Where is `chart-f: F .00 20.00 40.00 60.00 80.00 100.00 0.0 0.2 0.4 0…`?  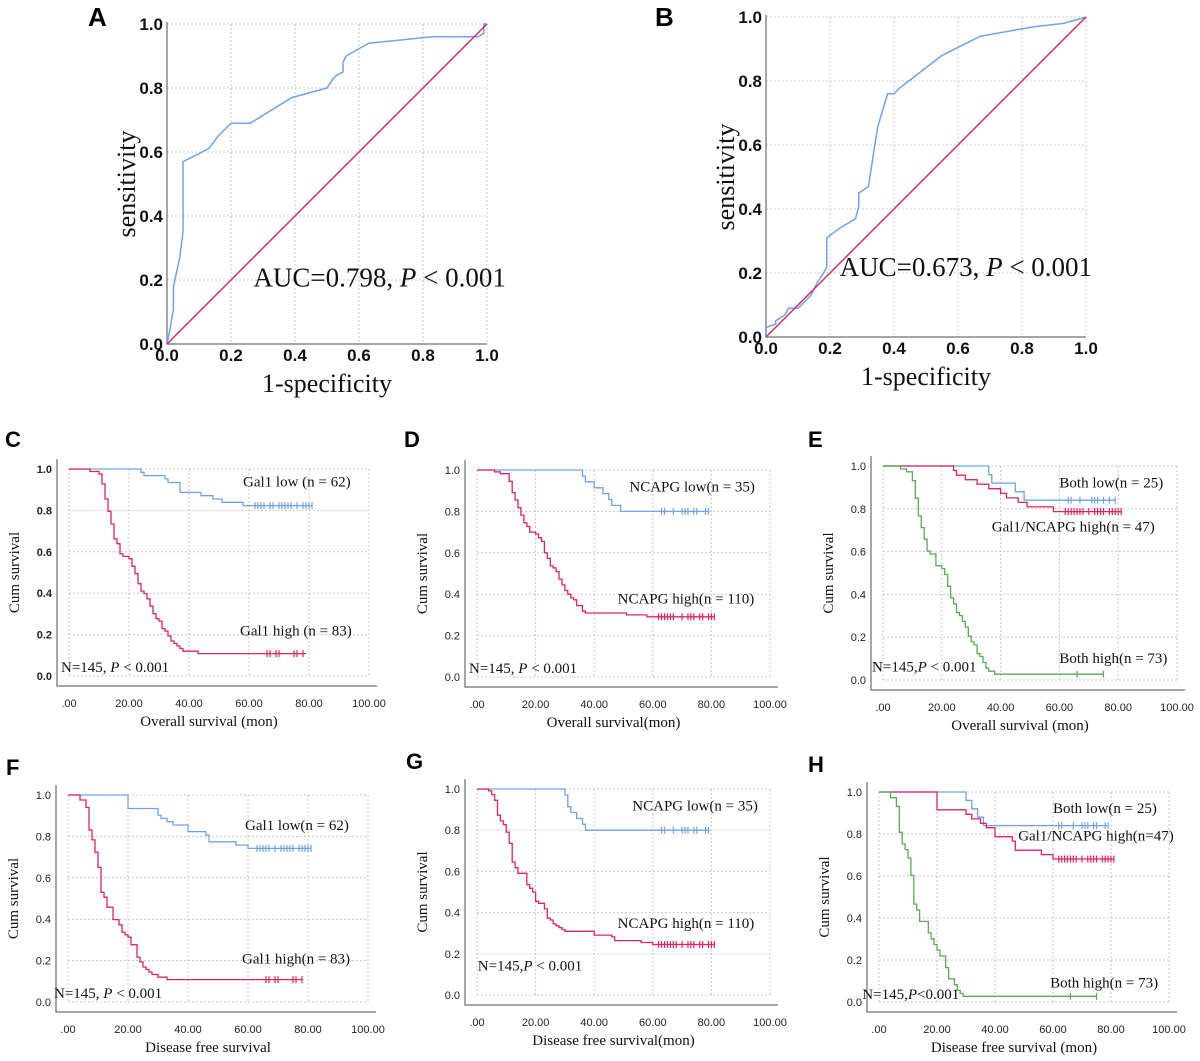 chart-f: F .00 20.00 40.00 60.00 80.00 100.00 0.0 0.2 0.4 0… is located at coordinates (195, 905).